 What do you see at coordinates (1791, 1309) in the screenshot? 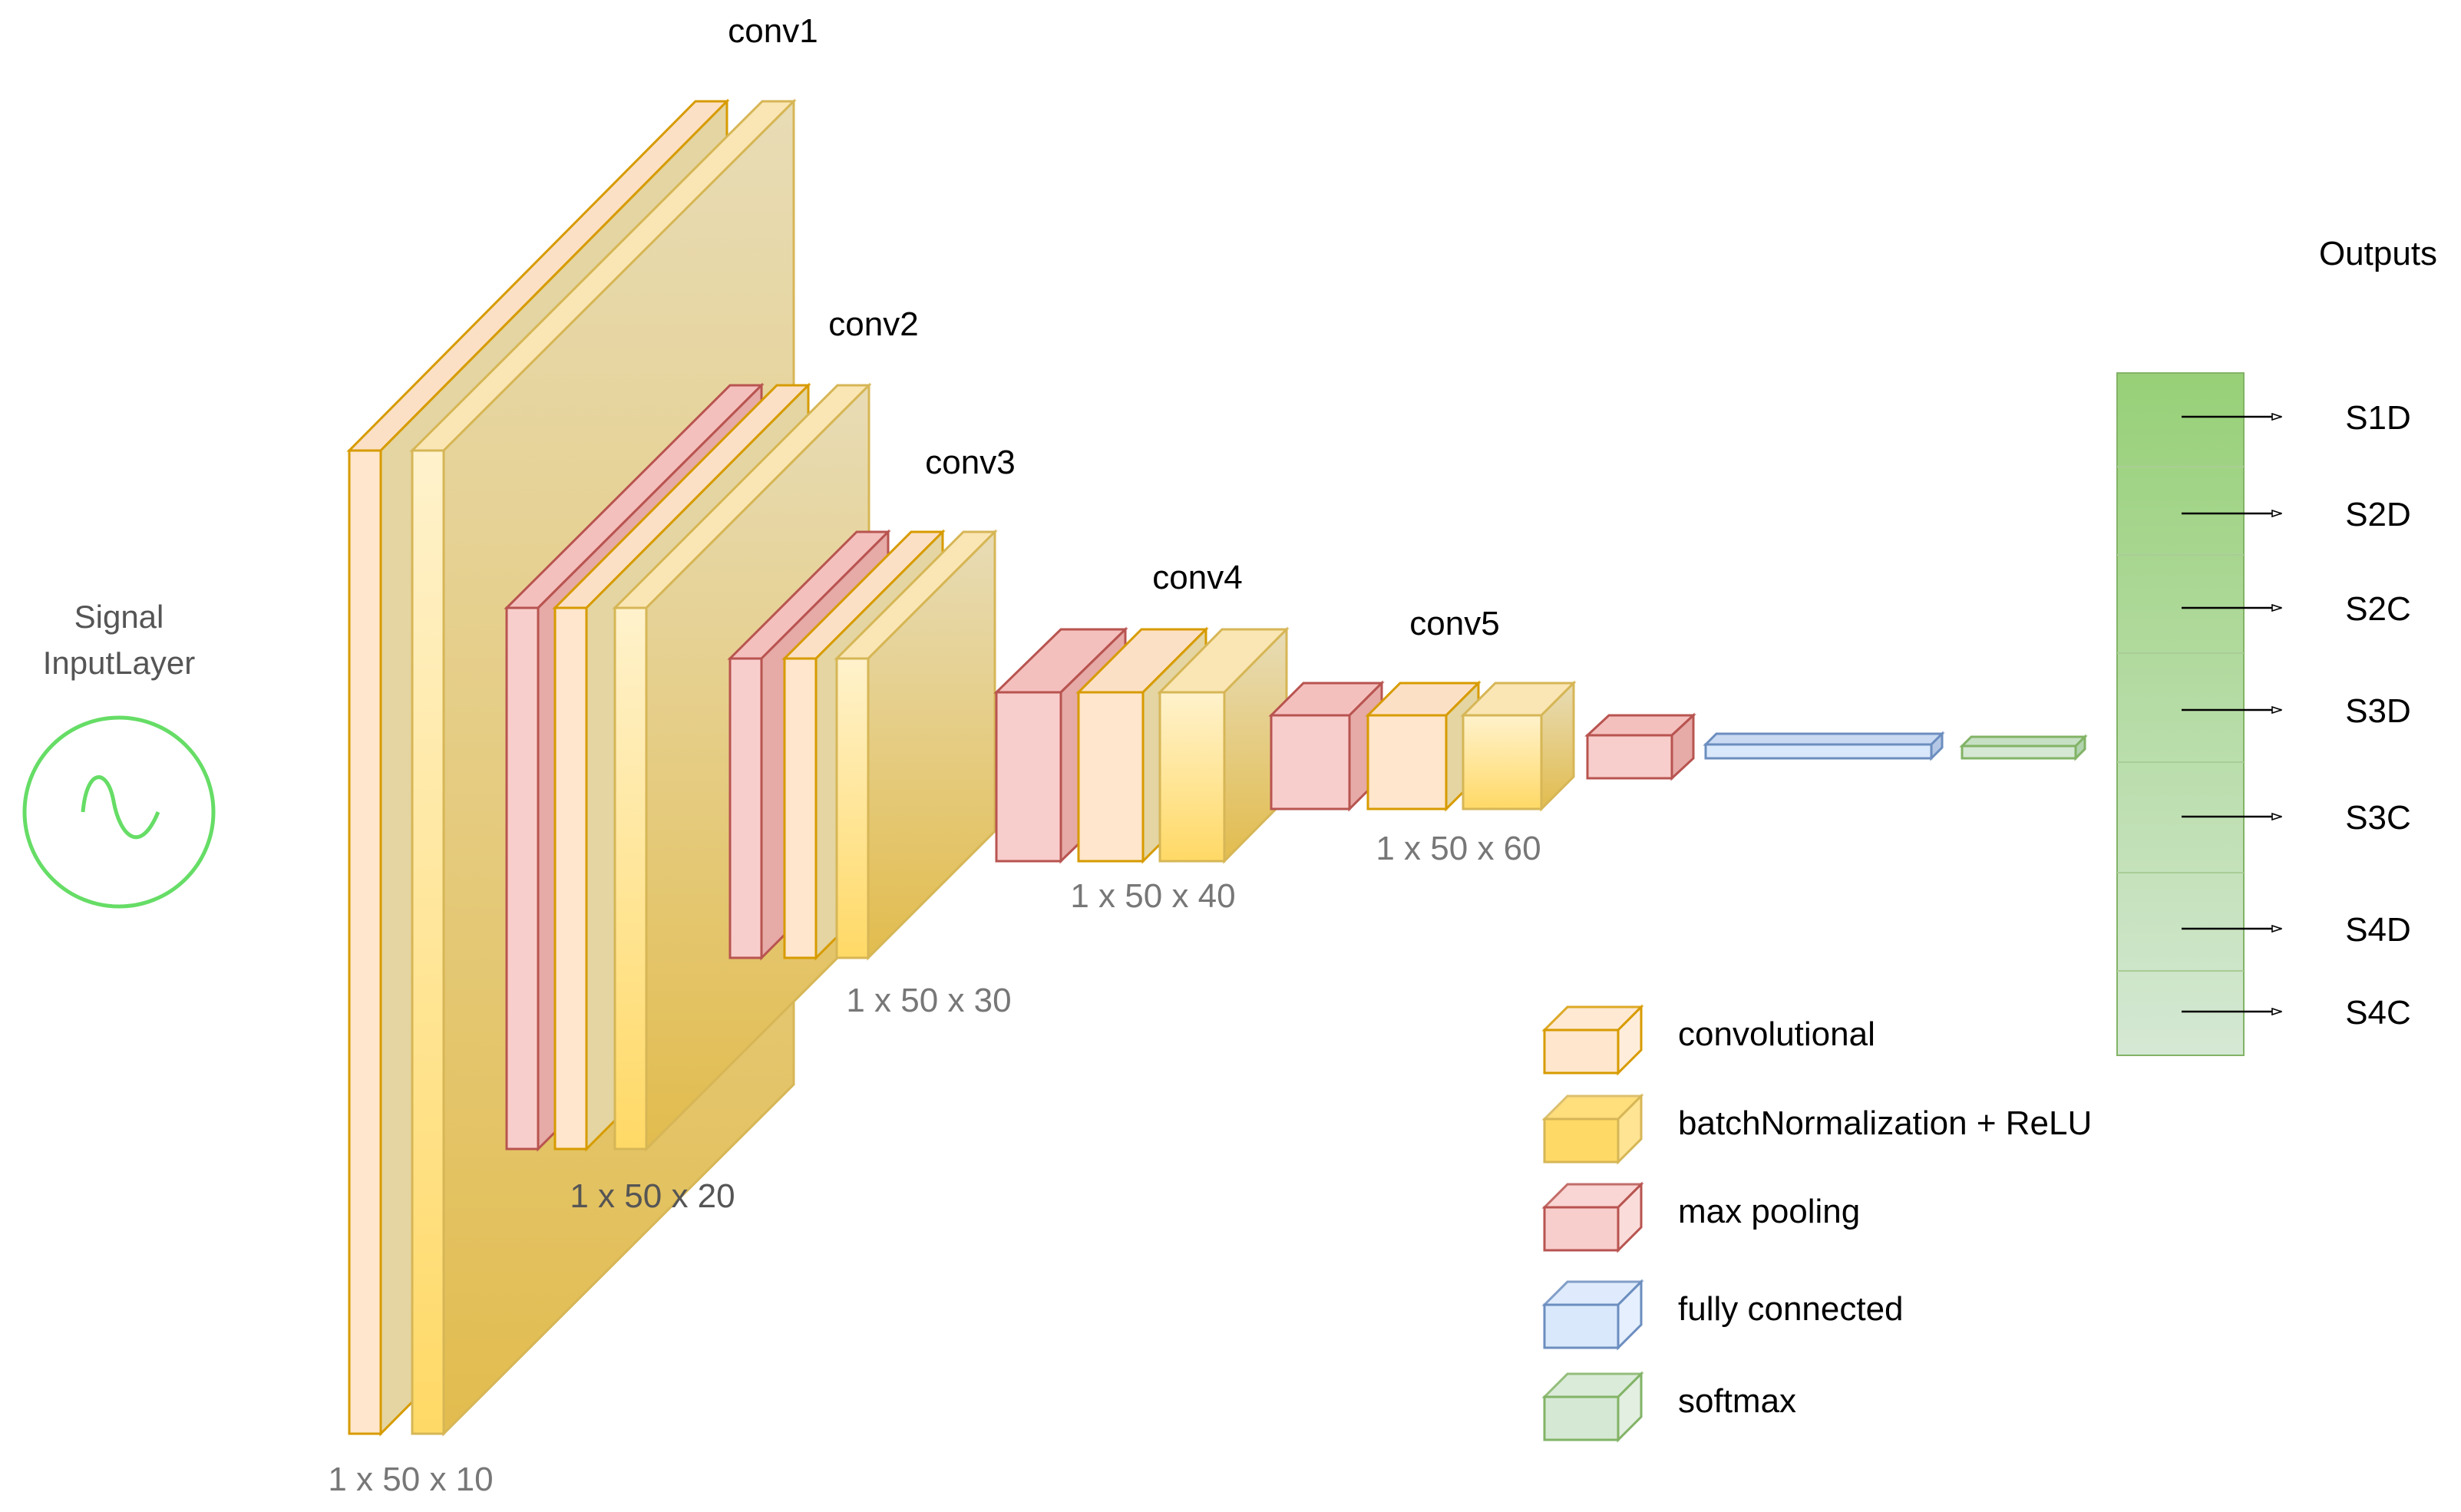
I see `legend-label: fully connected` at bounding box center [1791, 1309].